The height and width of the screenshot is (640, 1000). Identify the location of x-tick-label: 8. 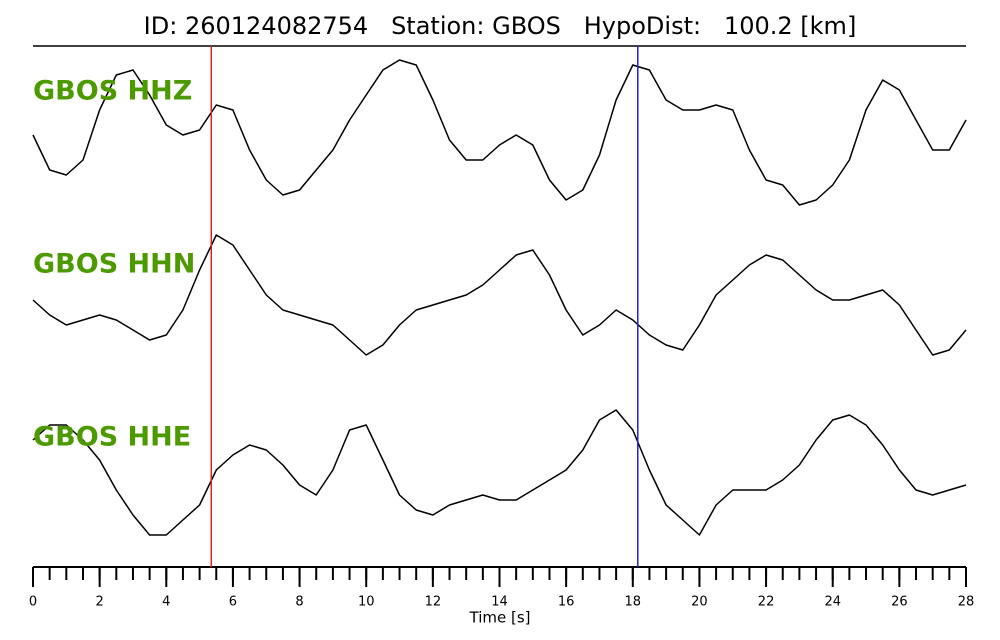
(299, 602).